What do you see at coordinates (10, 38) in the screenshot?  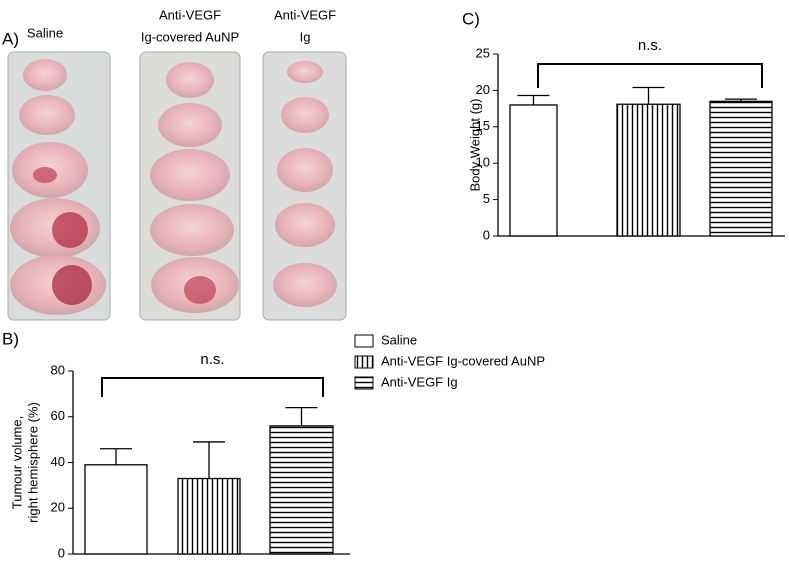 I see `panel-label: A)` at bounding box center [10, 38].